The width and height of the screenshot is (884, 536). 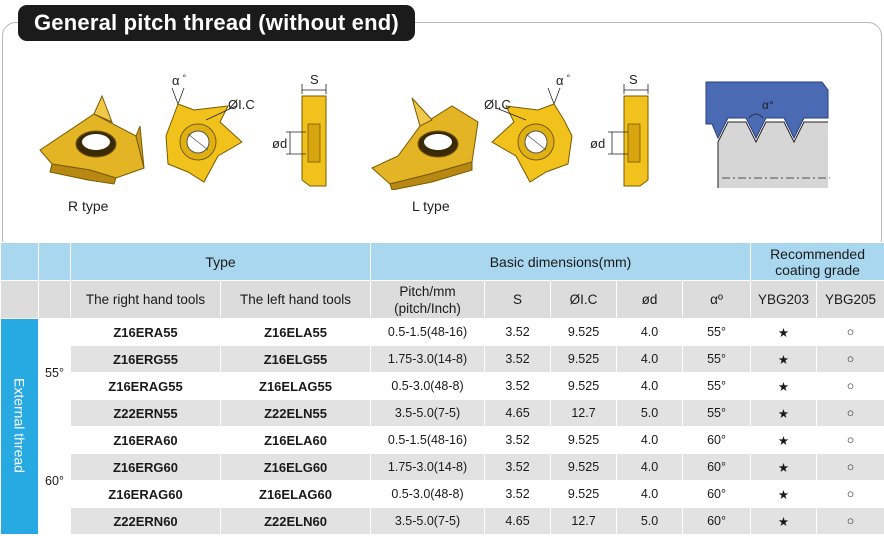 I want to click on l-d-label: ød, so click(x=598, y=143).